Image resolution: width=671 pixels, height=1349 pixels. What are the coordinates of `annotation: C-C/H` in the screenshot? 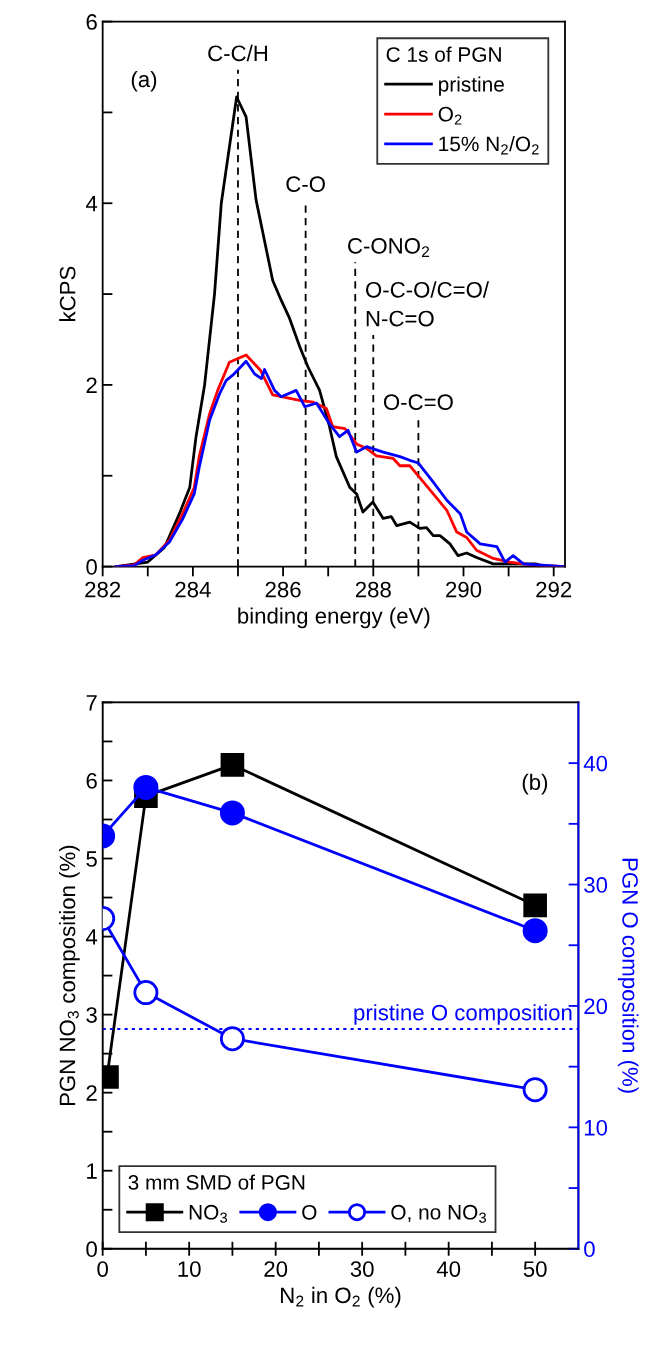 It's located at (238, 53).